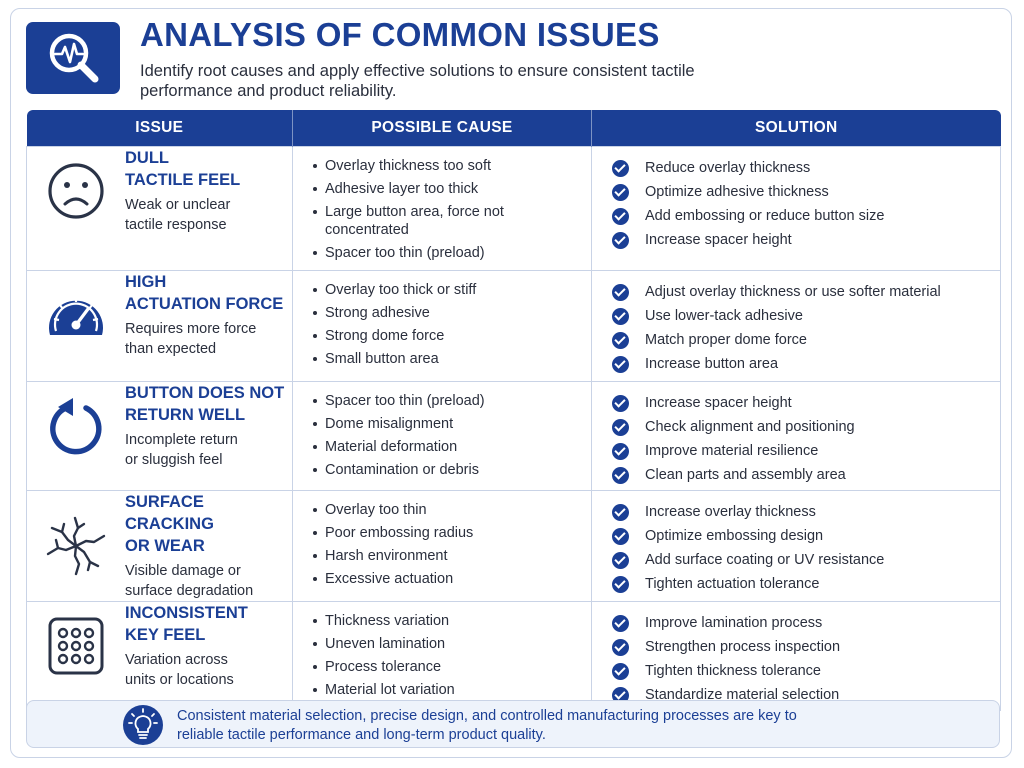 This screenshot has height=768, width=1024. I want to click on solution-item: Improve lamination process, so click(806, 623).